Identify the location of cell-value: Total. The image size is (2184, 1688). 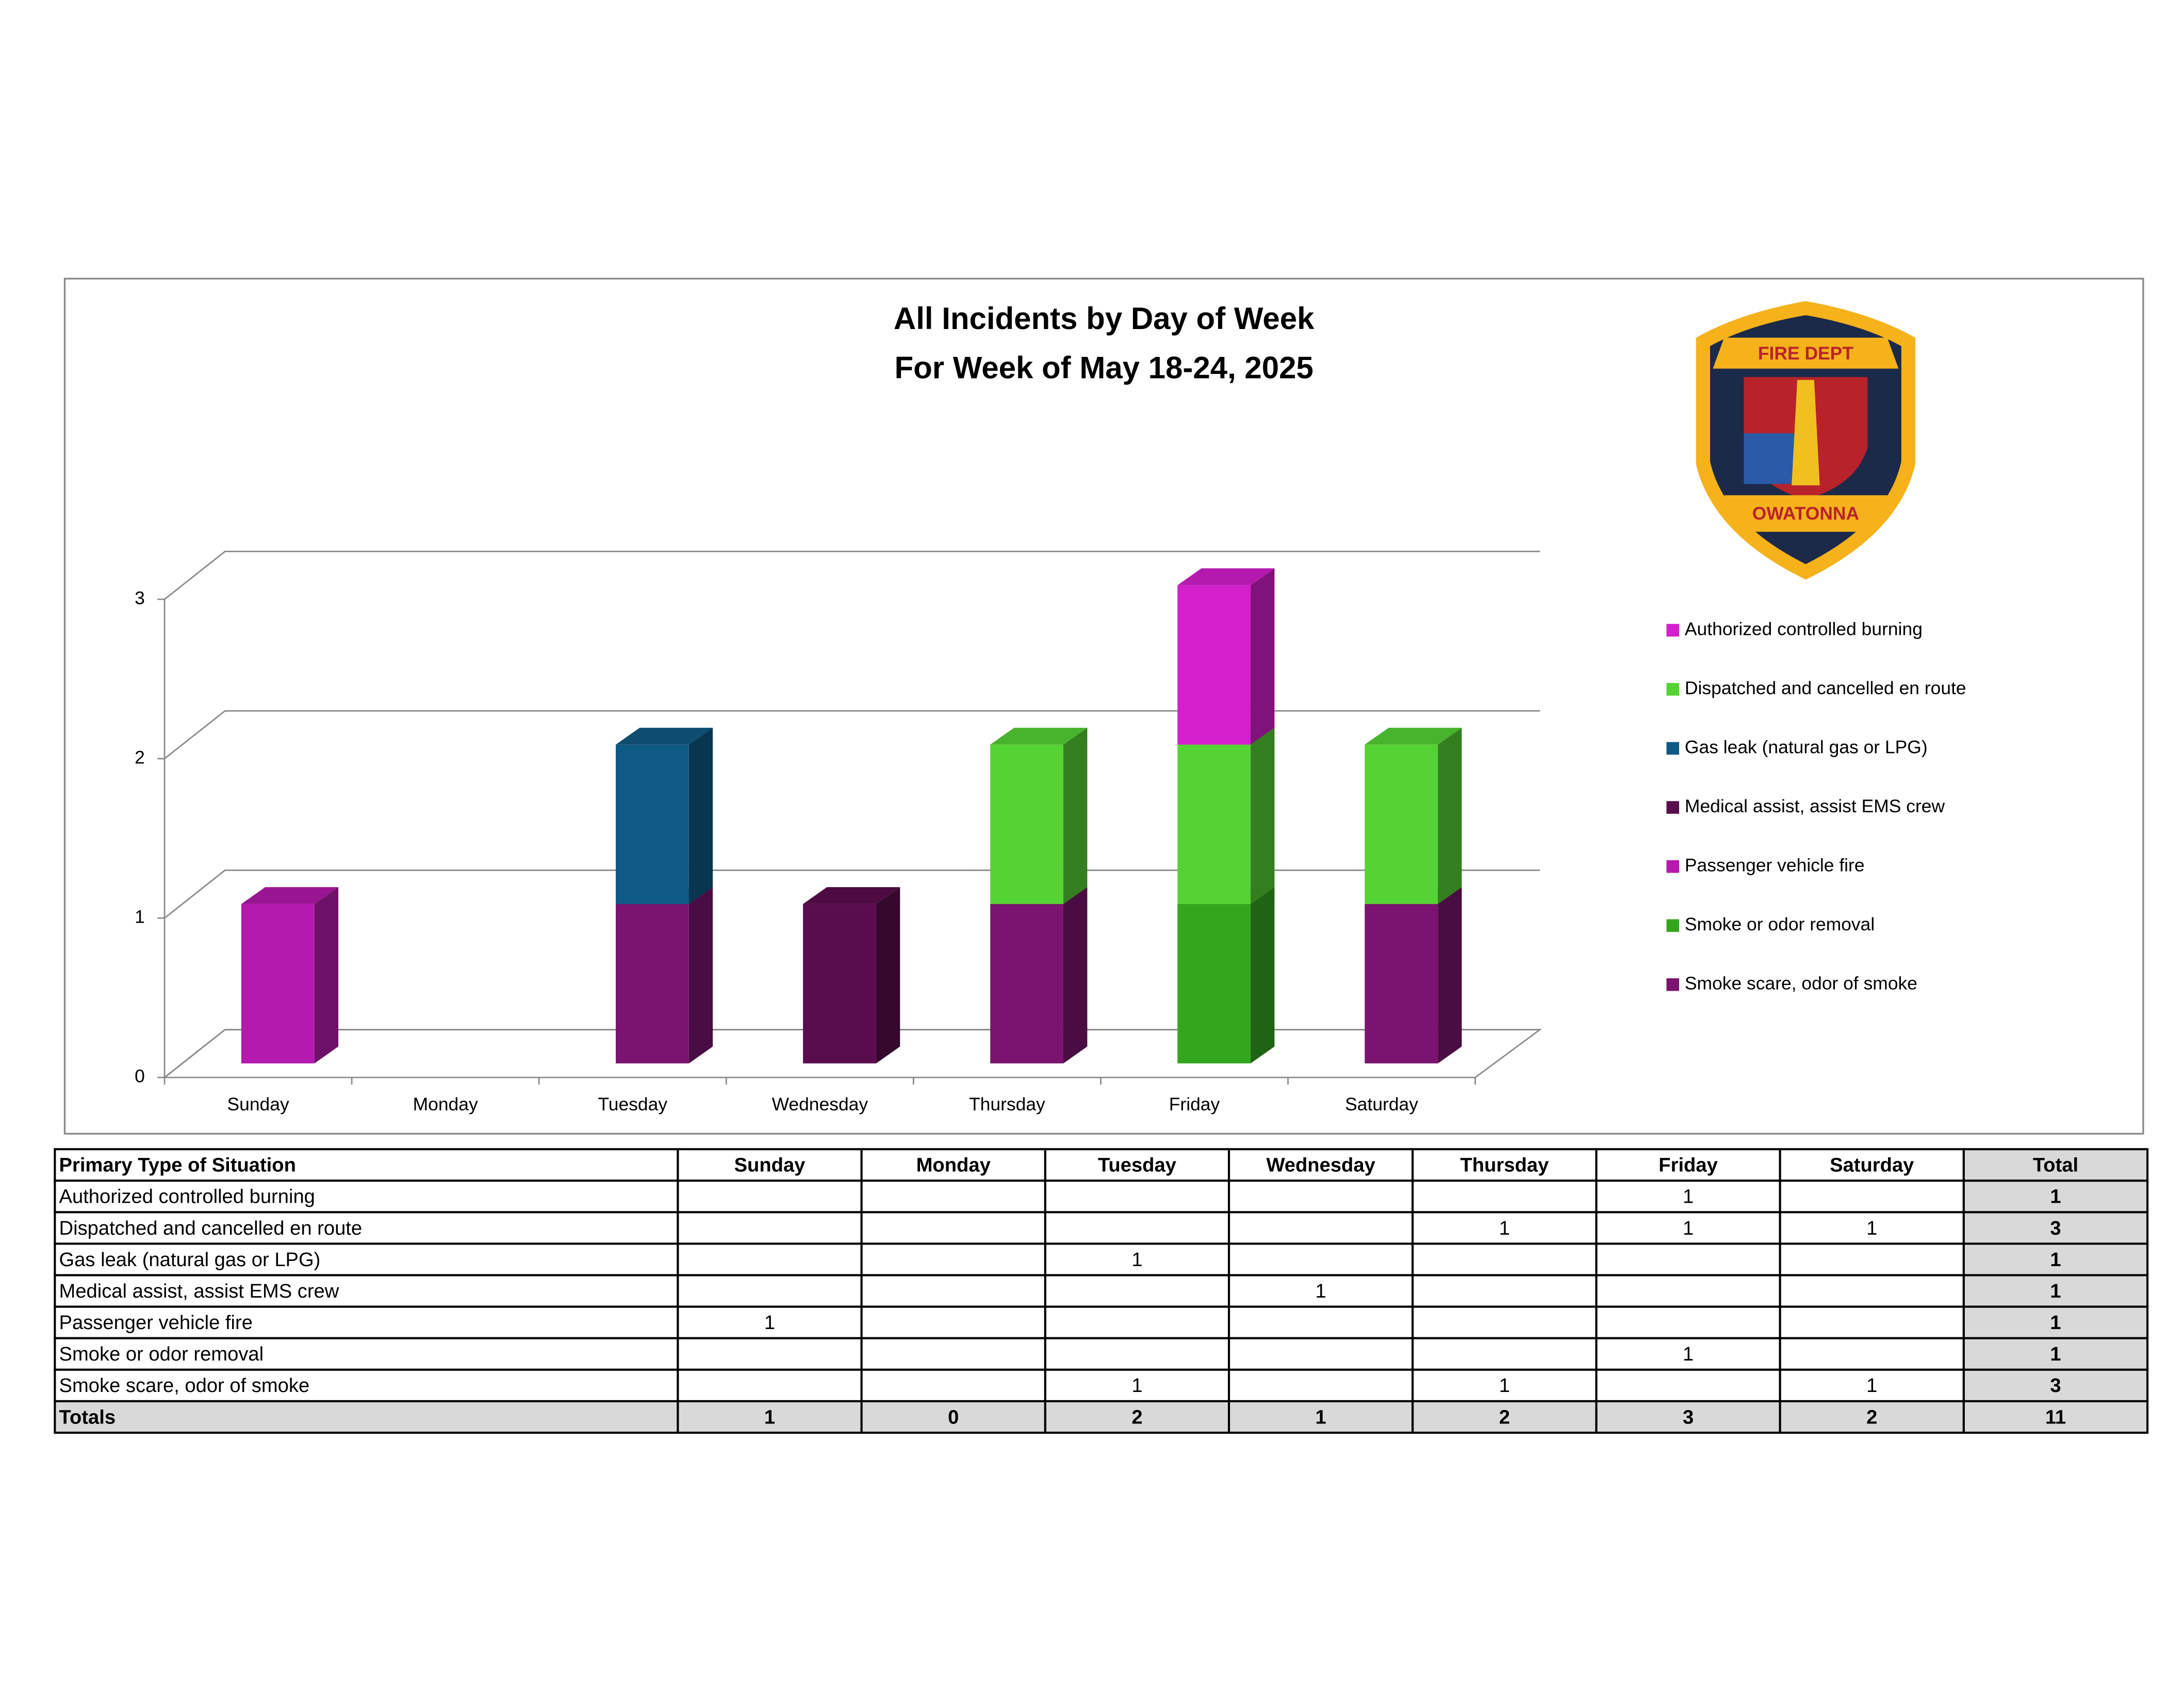
(2055, 1165).